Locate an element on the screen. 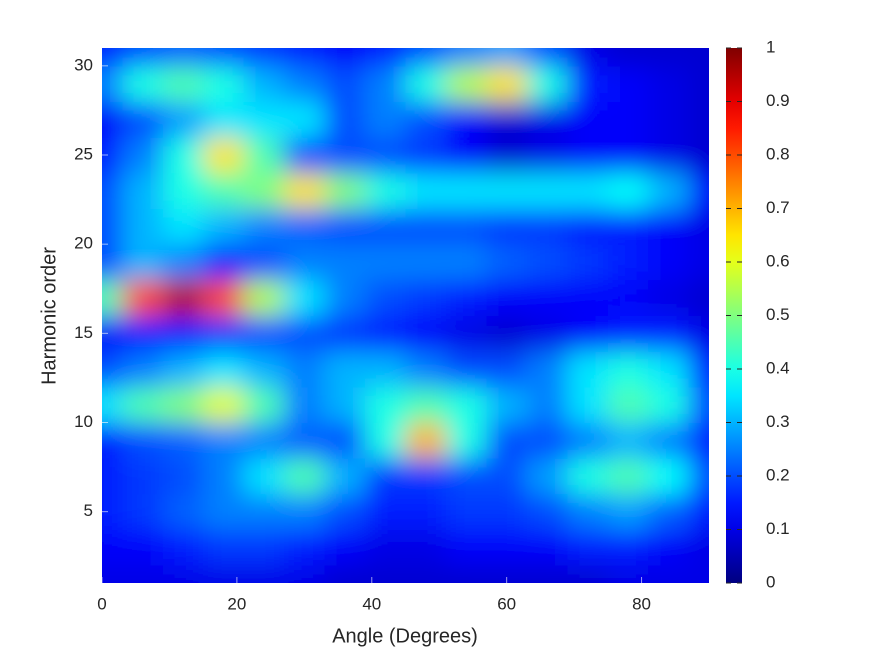 Image resolution: width=875 pixels, height=661 pixels. x-tick-label: 80 is located at coordinates (641, 603).